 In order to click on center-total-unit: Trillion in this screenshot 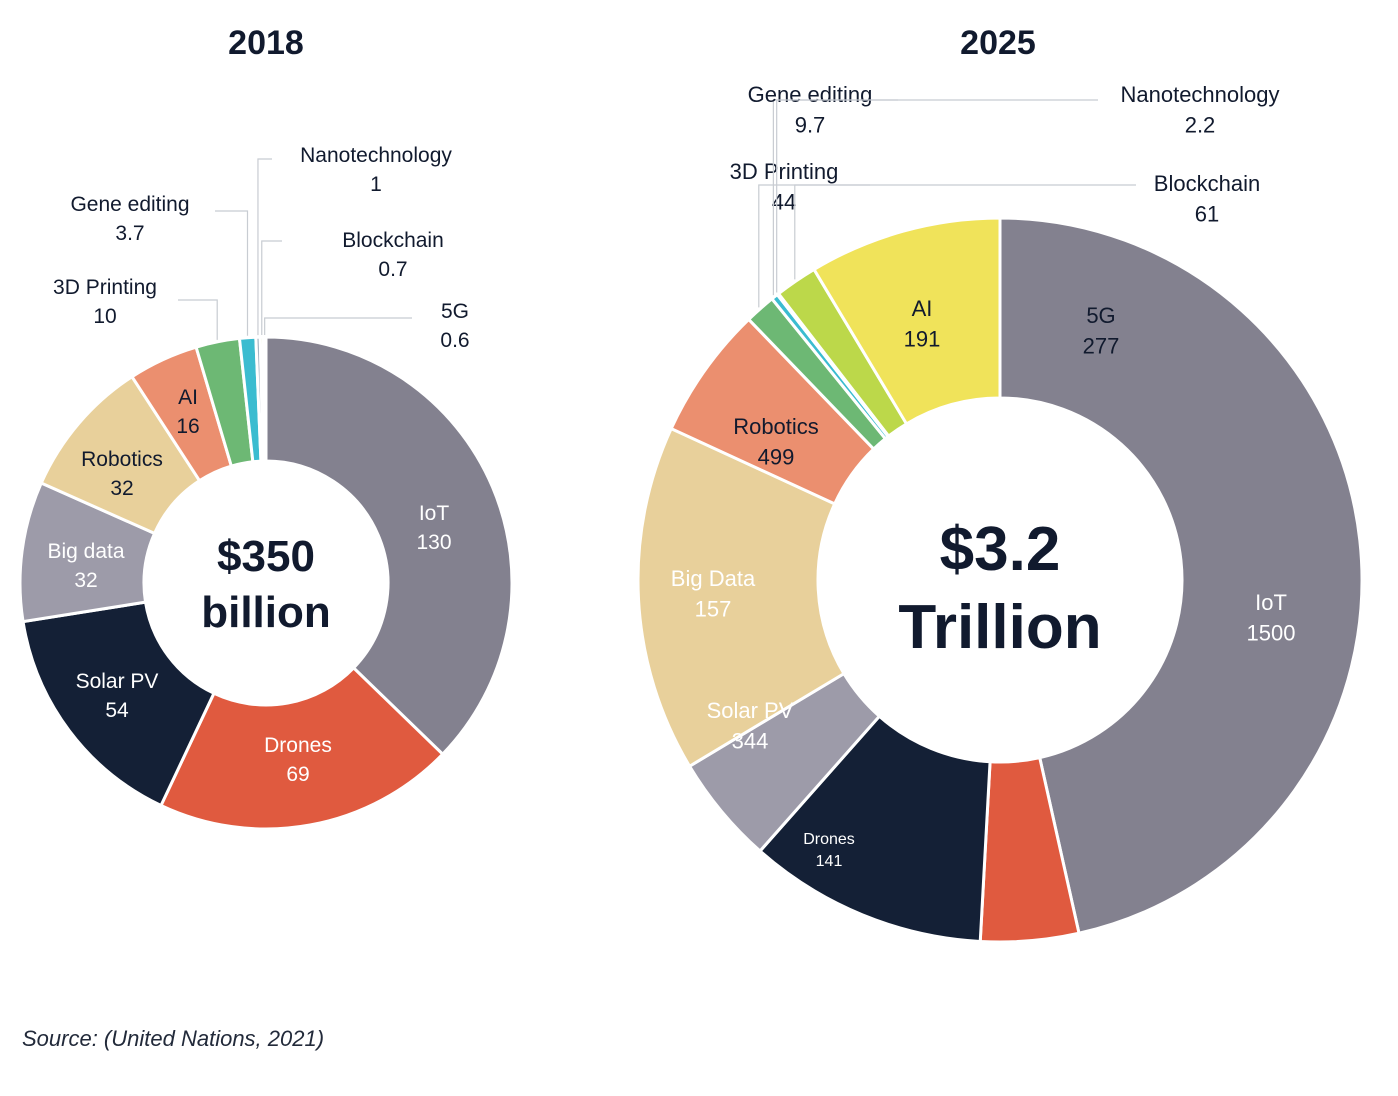, I will do `click(999, 627)`.